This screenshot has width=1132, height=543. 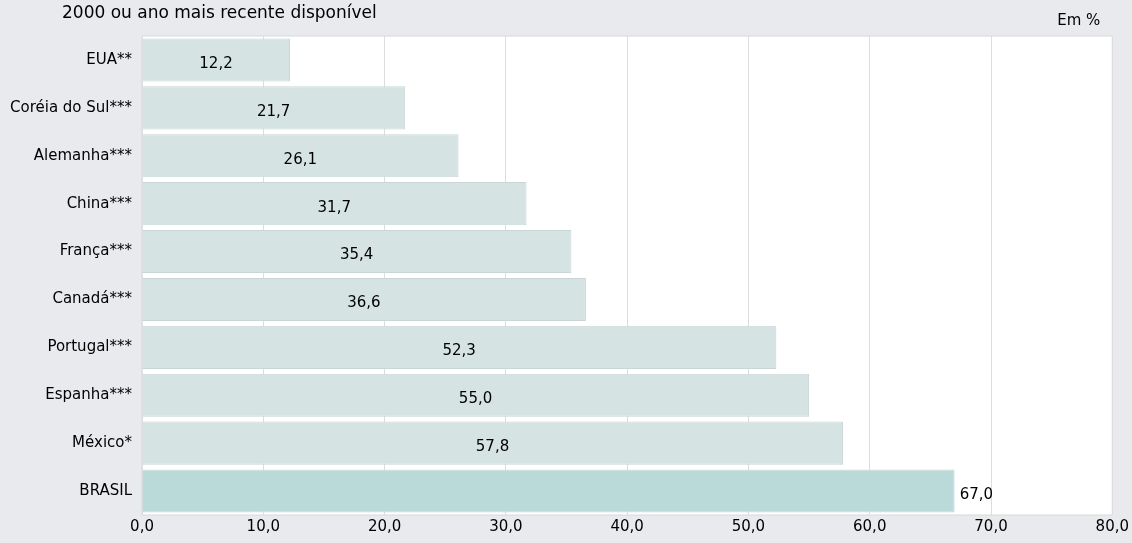 What do you see at coordinates (109, 58) in the screenshot?
I see `y-tick-label: EUA**` at bounding box center [109, 58].